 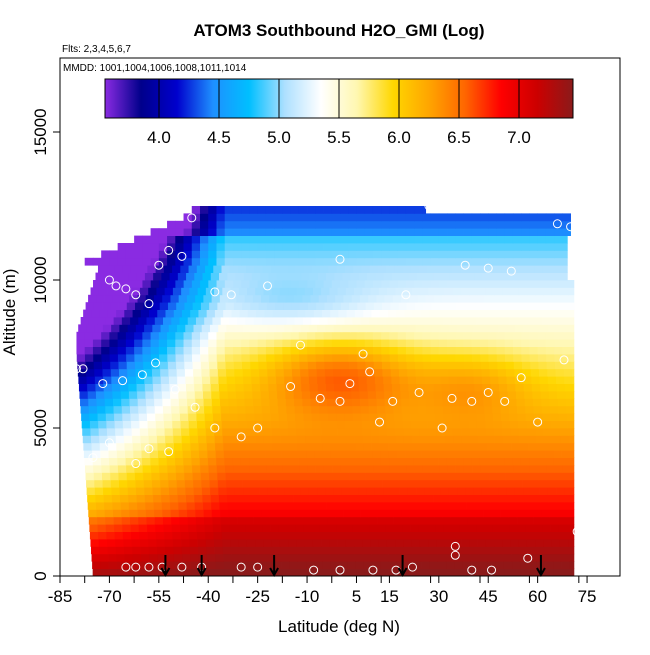 I want to click on profile-arrow-head, so click(x=274, y=572).